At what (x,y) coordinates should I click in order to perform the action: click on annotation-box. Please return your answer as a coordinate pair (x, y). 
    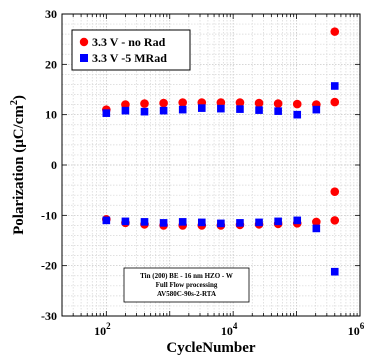
    Looking at the image, I should click on (186, 285).